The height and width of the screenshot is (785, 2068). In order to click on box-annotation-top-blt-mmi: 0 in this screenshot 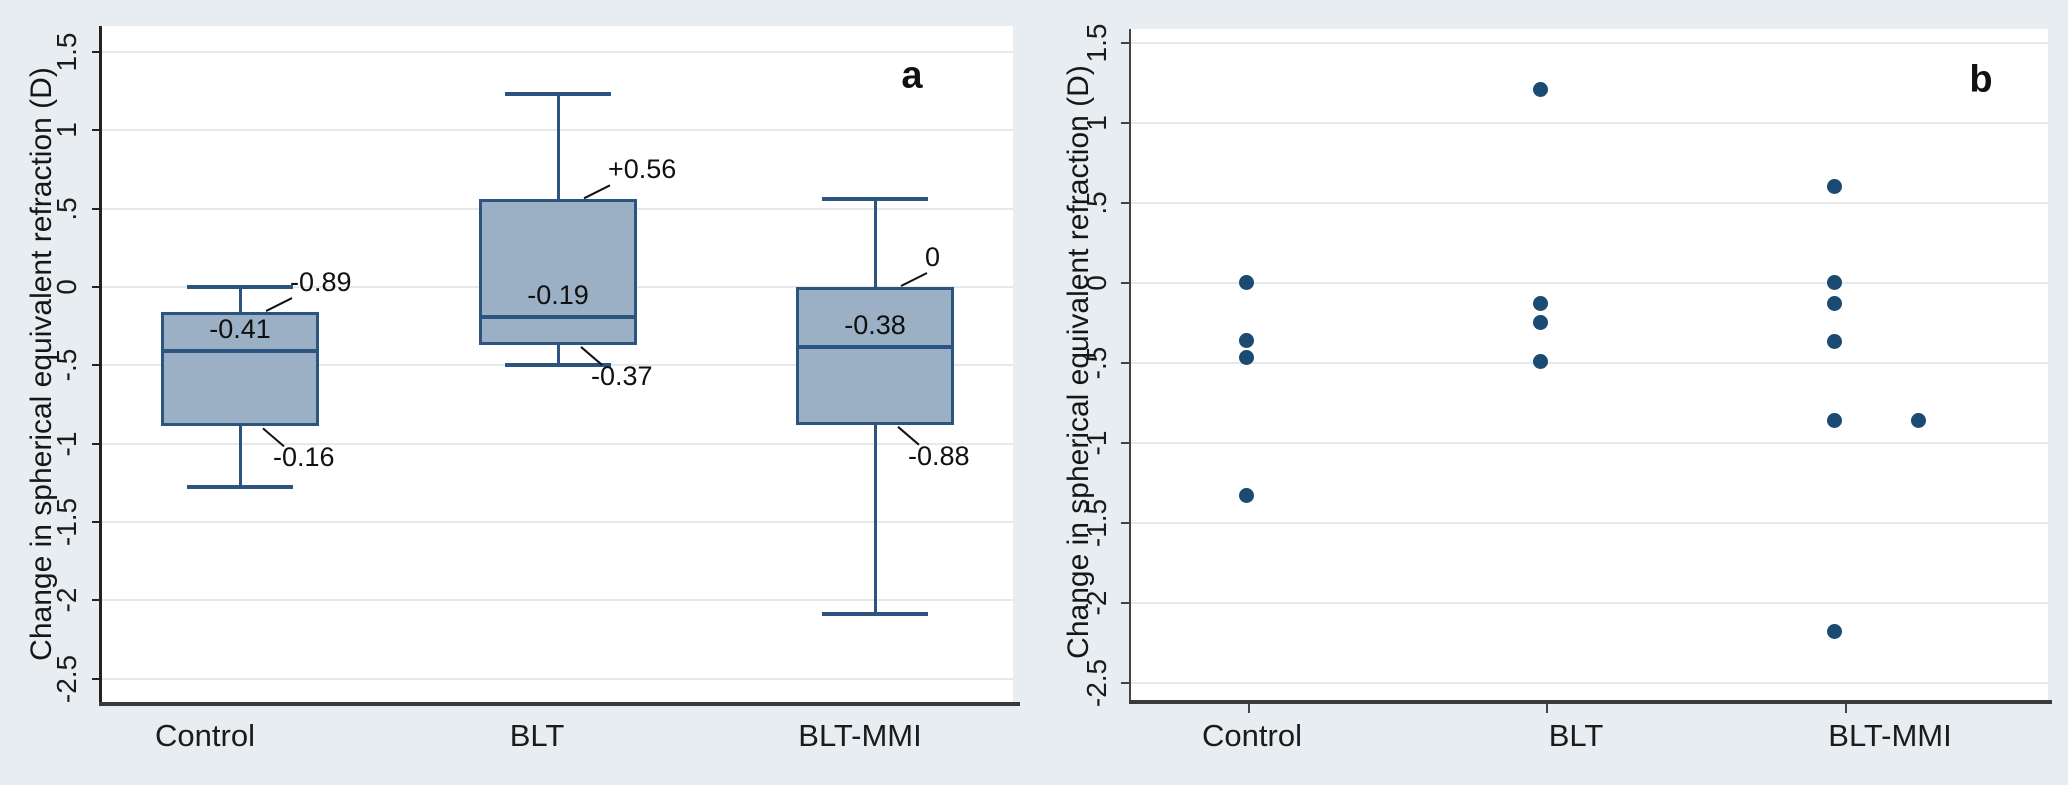, I will do `click(933, 257)`.